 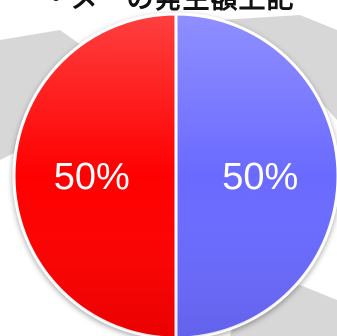 I want to click on pie-slice-label-2: 50%, so click(x=260, y=177).